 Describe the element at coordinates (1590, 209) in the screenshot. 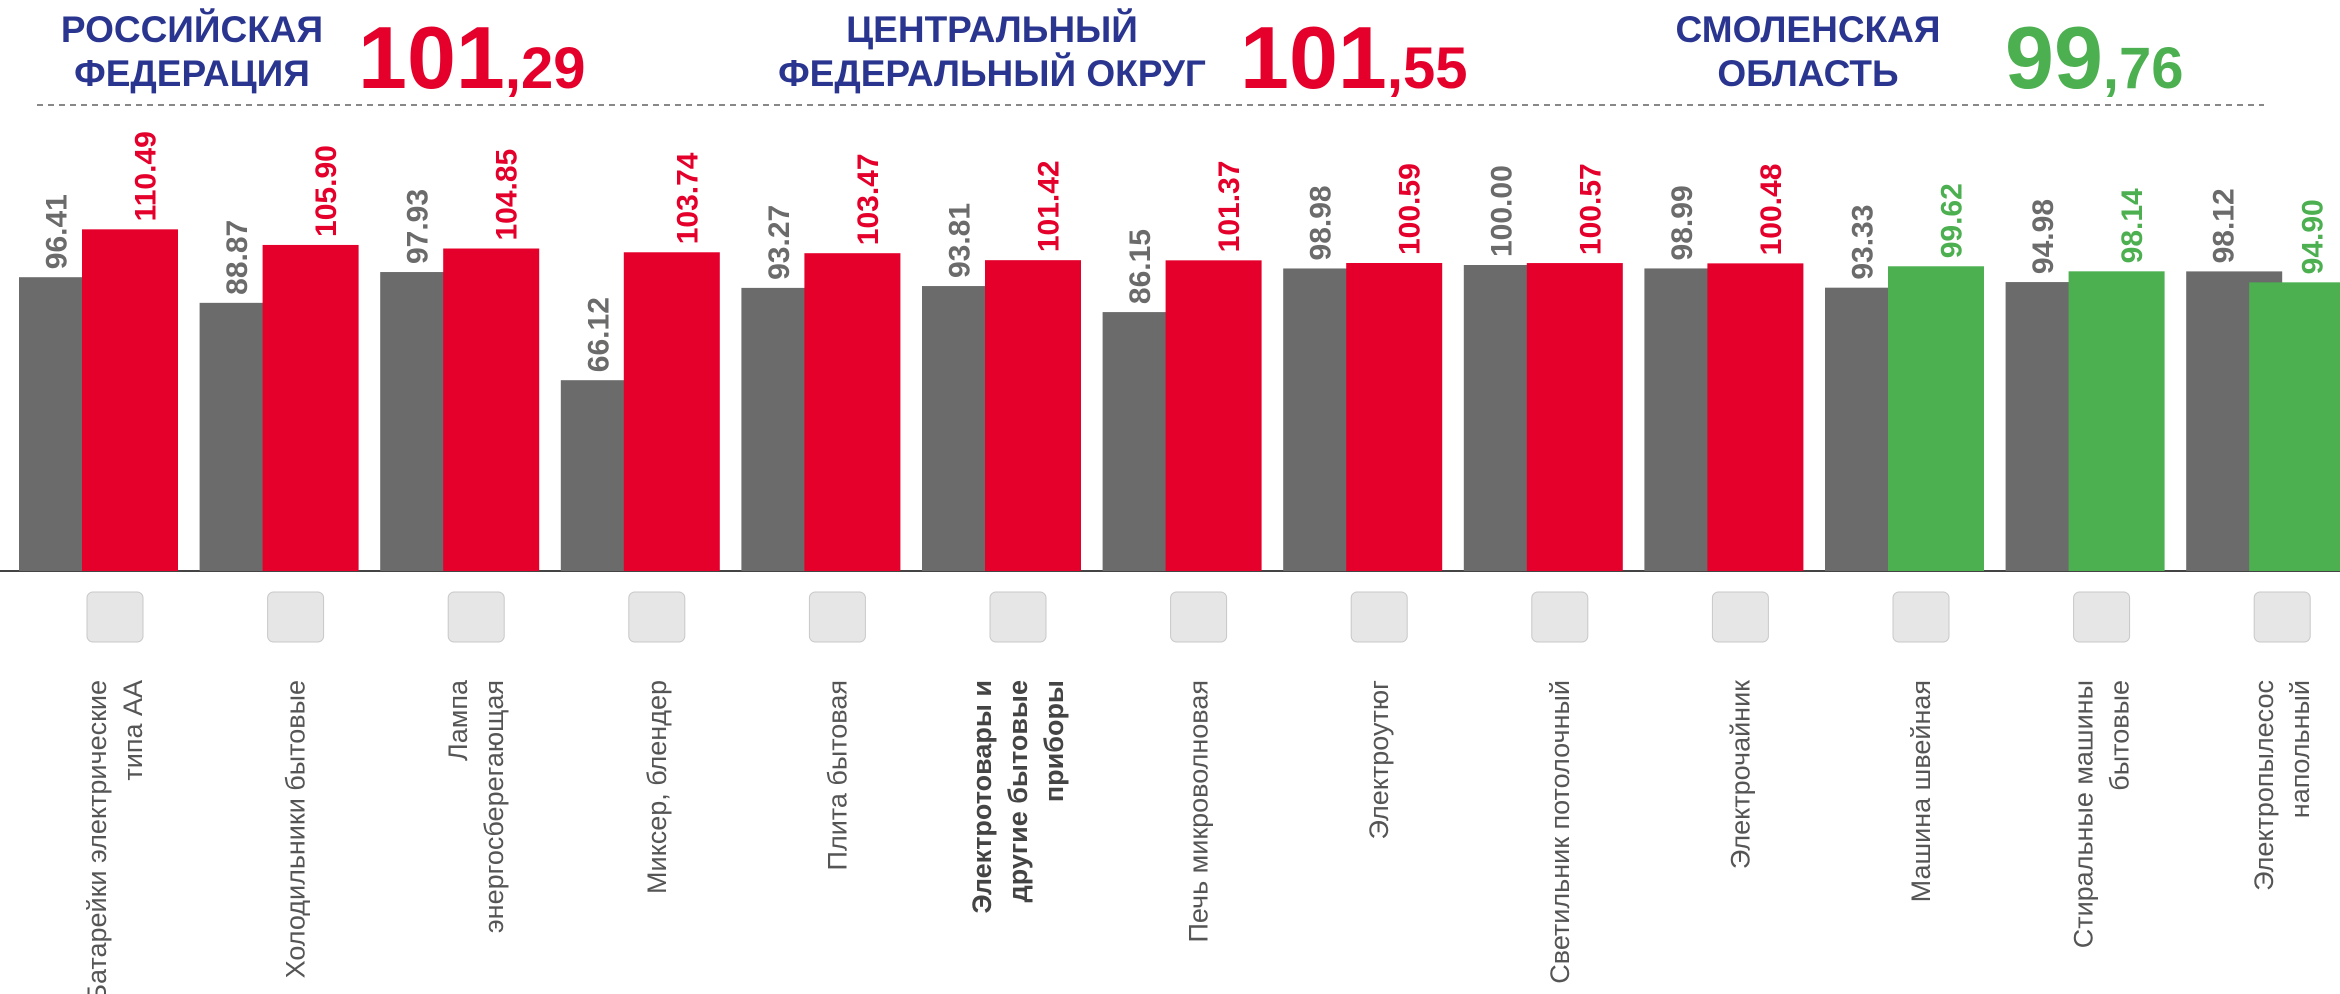

I see `value-label: 100.57` at that location.